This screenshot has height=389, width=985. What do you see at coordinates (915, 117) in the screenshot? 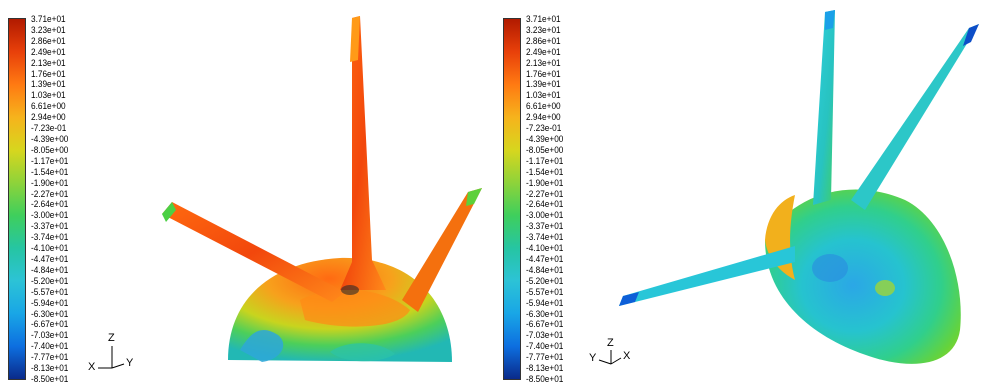
I see `right-blade-right` at bounding box center [915, 117].